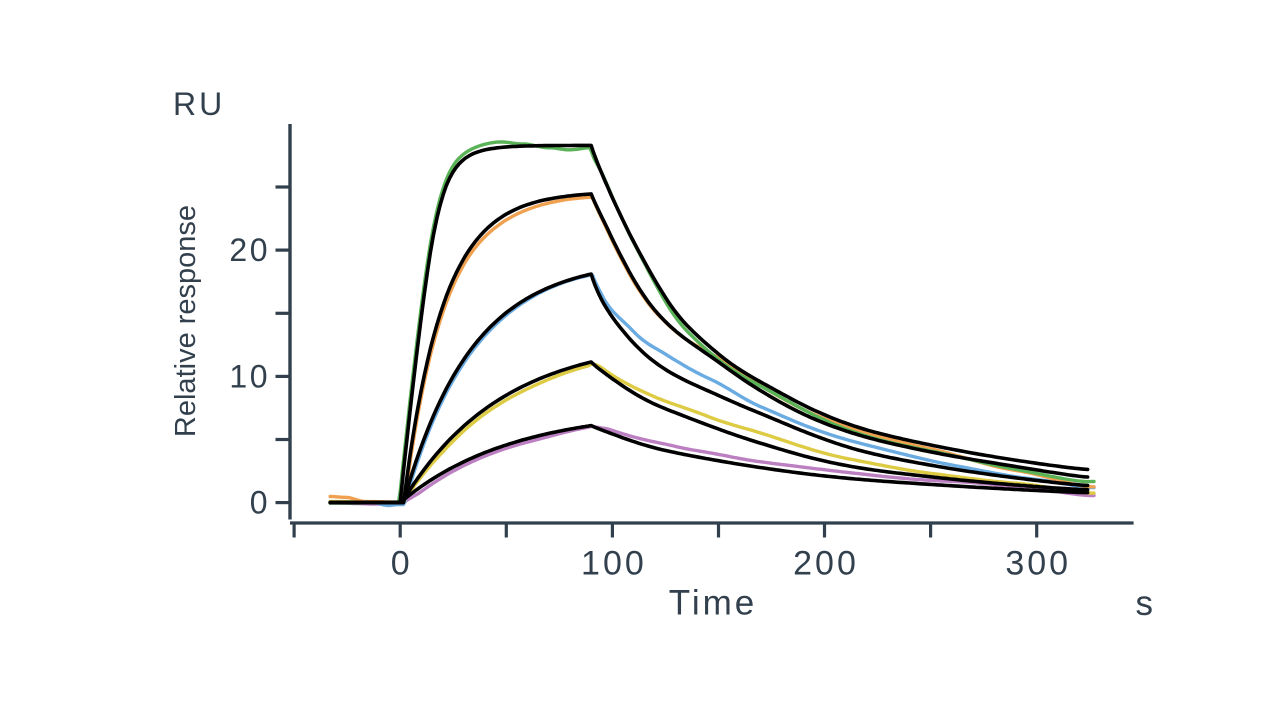  I want to click on svg-text: s, so click(1145, 603).